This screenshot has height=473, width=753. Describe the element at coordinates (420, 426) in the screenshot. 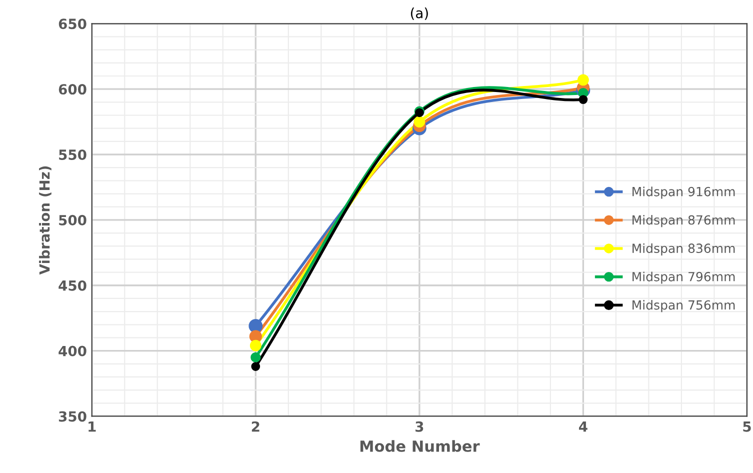

I see `x-tick-label: 3` at that location.